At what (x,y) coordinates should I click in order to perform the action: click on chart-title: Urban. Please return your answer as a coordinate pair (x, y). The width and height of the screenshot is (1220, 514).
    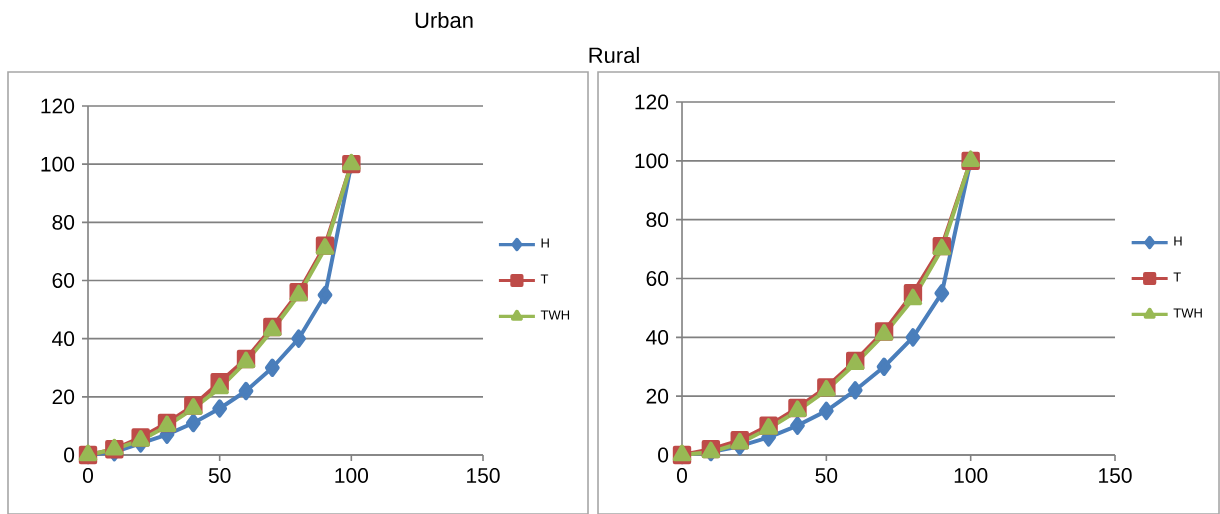
    Looking at the image, I should click on (444, 20).